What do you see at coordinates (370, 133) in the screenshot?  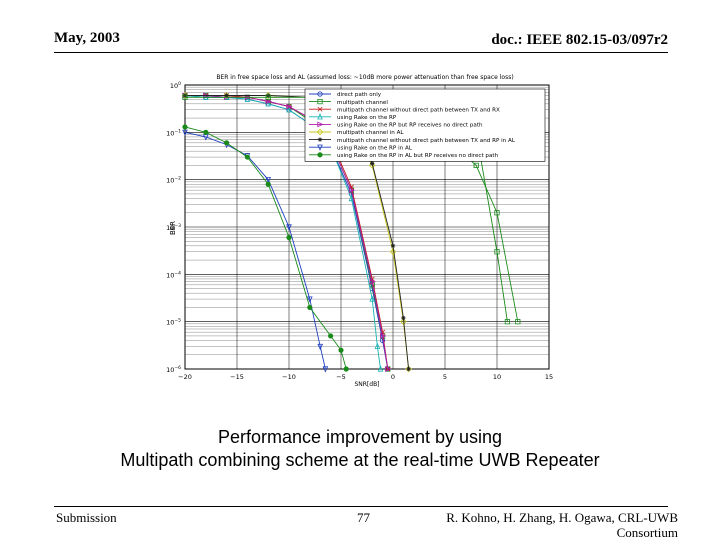 I see `legend-label: multipath channel in AL` at bounding box center [370, 133].